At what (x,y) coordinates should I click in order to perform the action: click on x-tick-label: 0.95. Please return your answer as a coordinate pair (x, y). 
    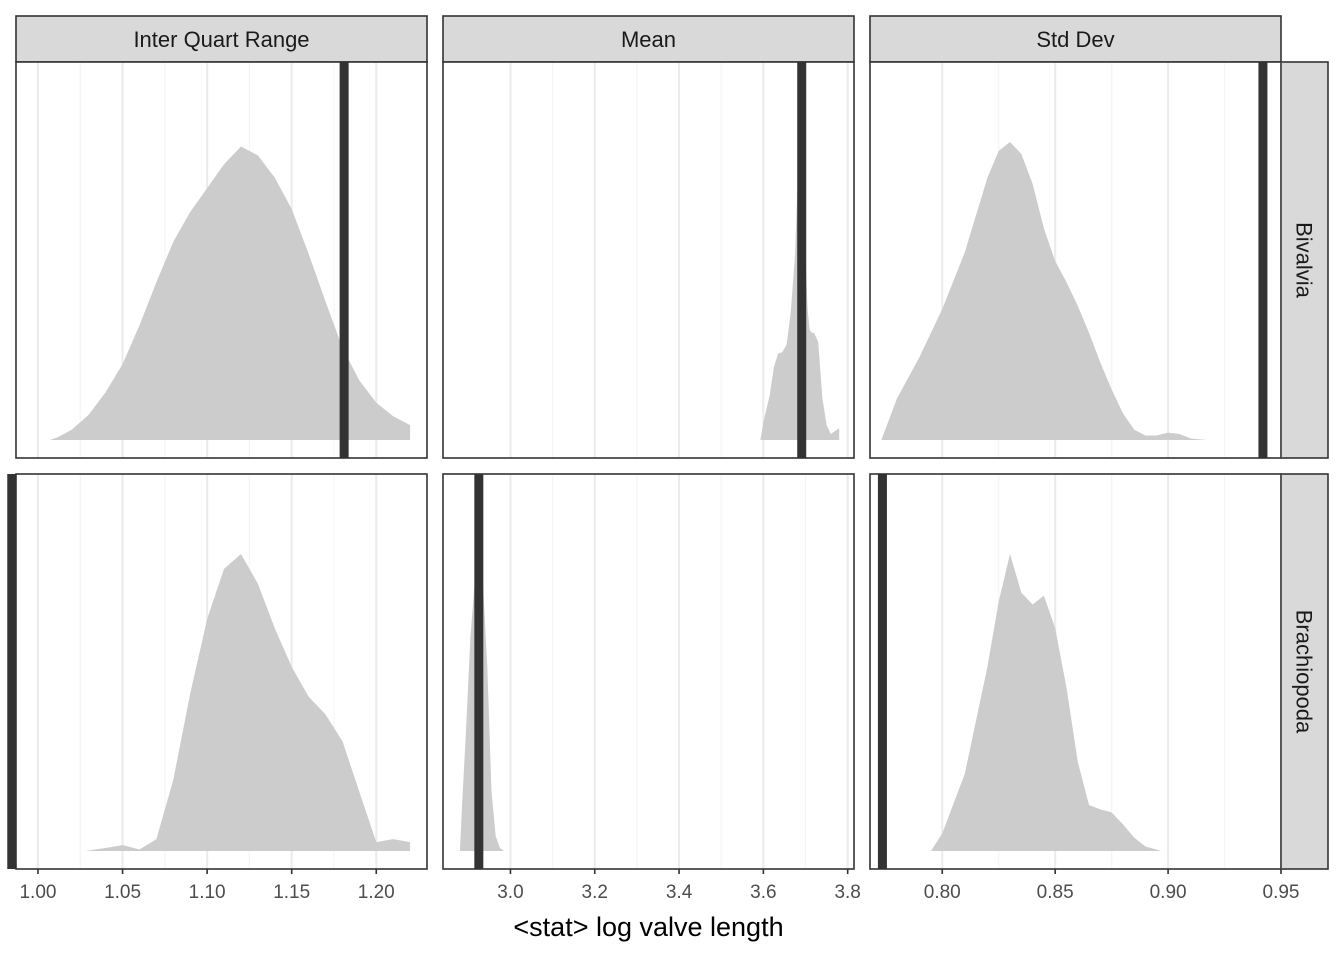
    Looking at the image, I should click on (1281, 892).